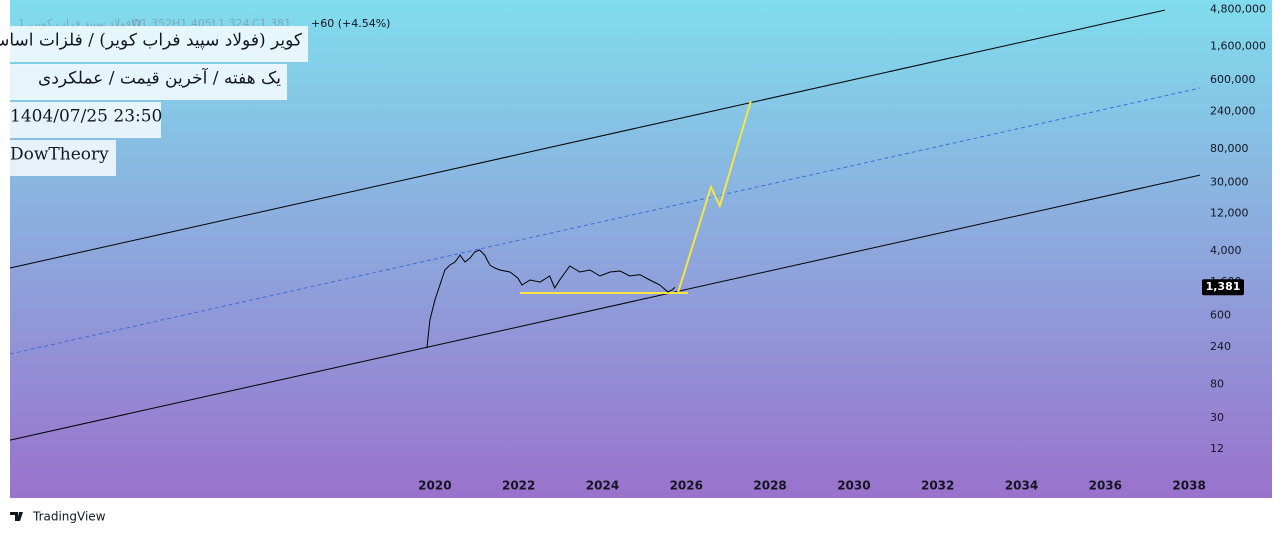  What do you see at coordinates (1220, 346) in the screenshot?
I see `y-tick-label: 240` at bounding box center [1220, 346].